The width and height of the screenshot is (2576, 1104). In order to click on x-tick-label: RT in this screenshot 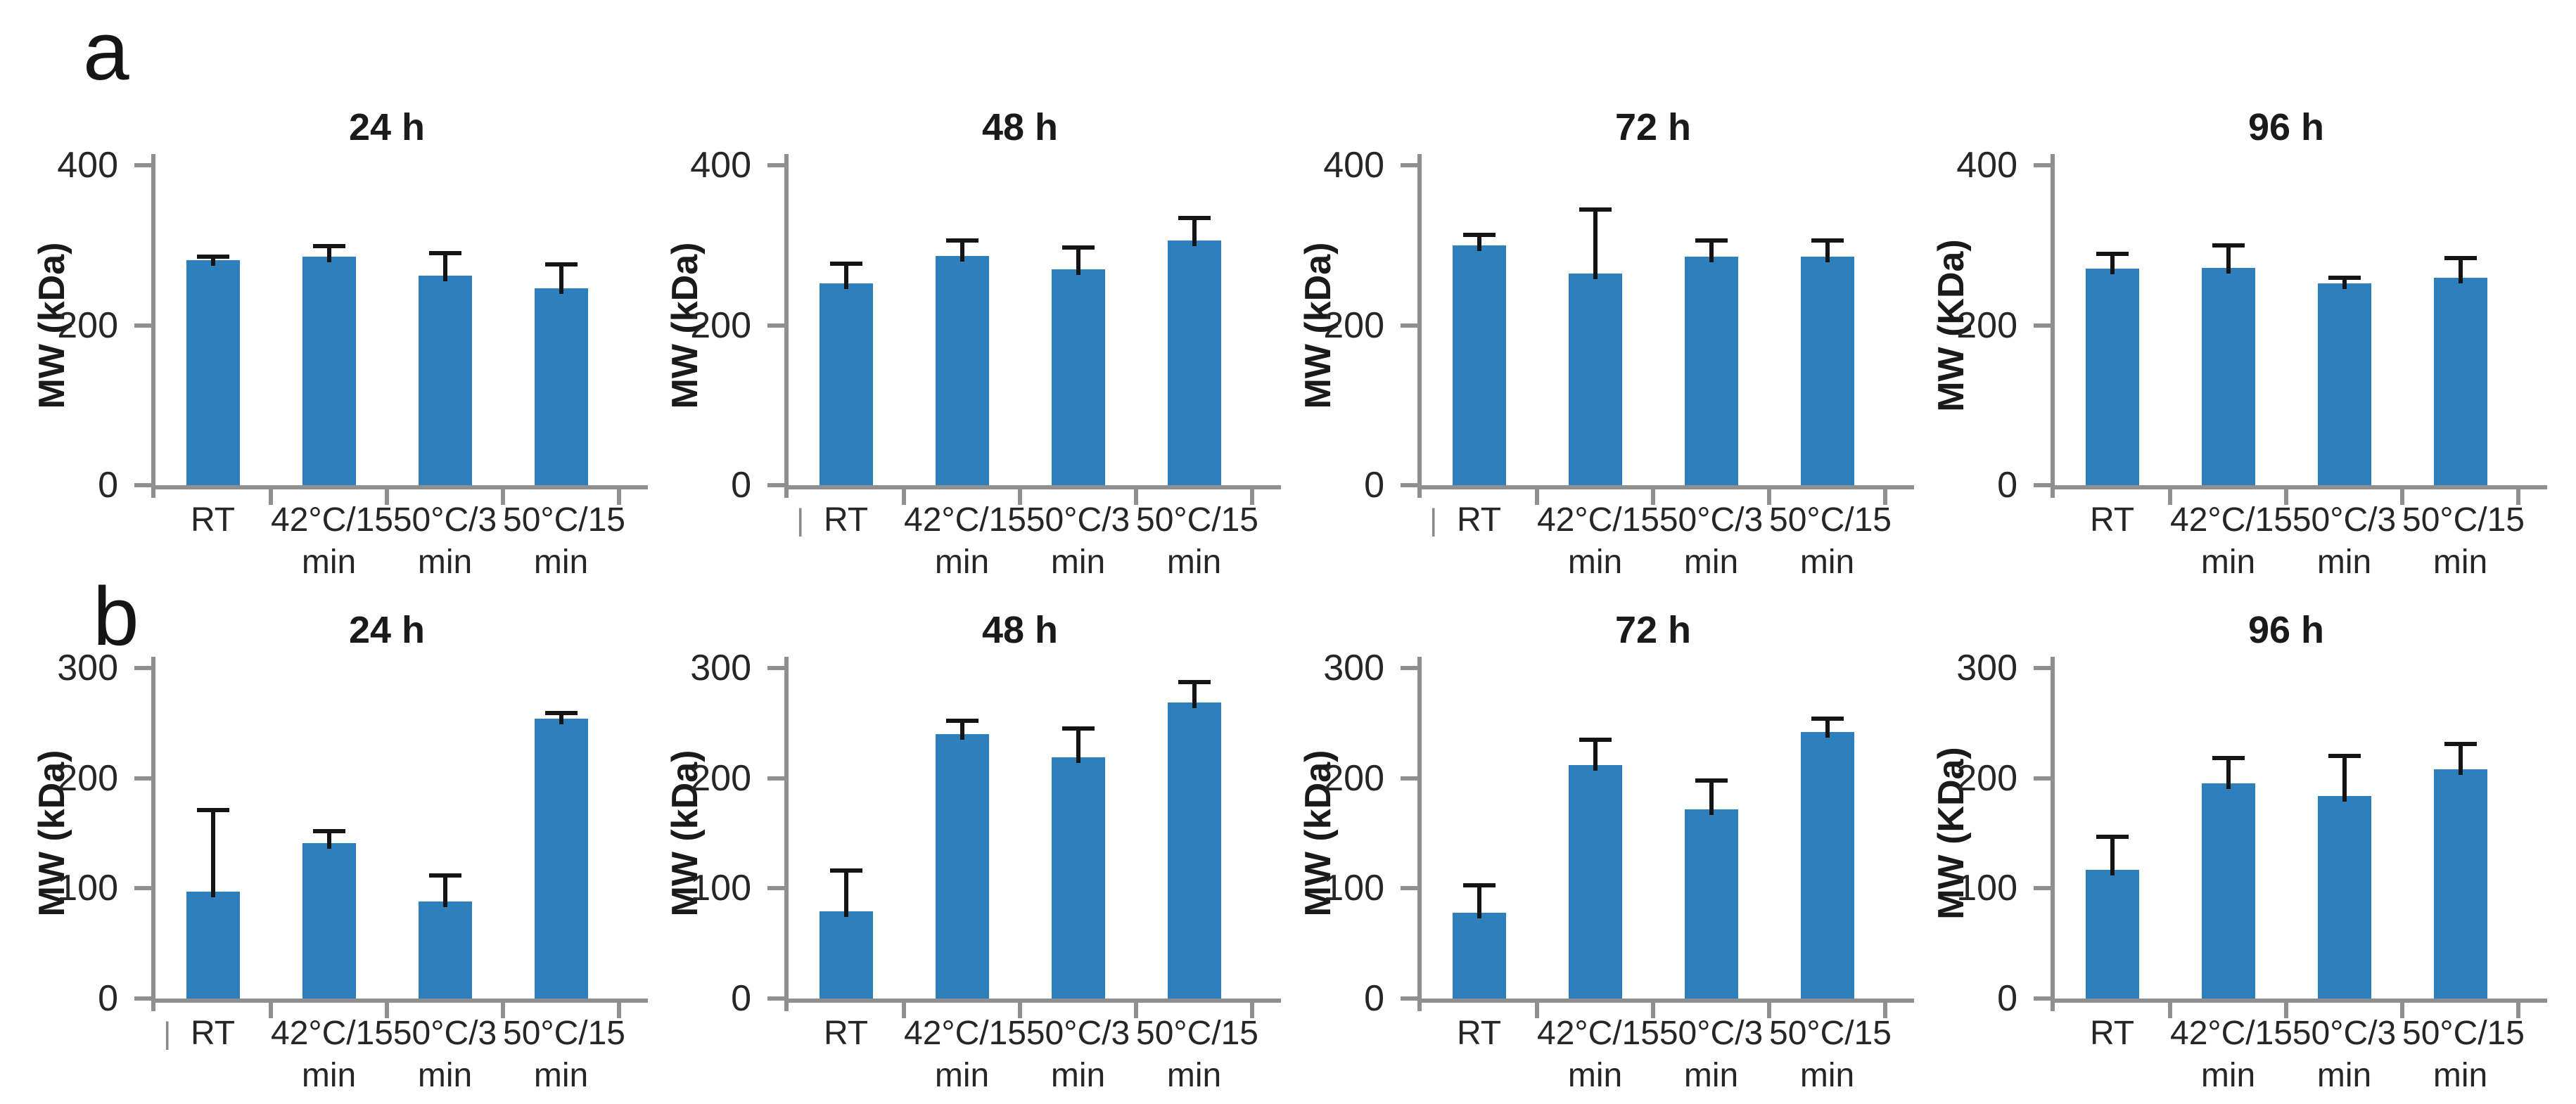, I will do `click(2112, 1034)`.